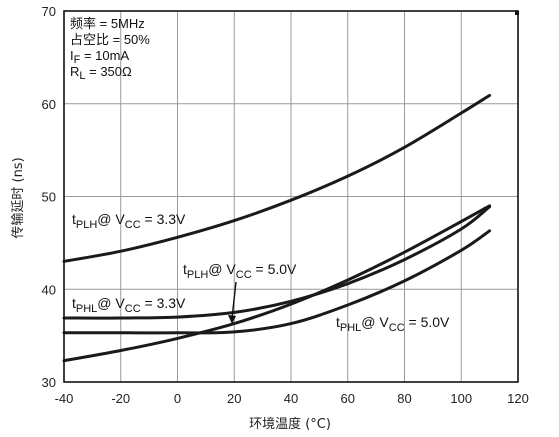  I want to click on x-tick-label: 120, so click(518, 398).